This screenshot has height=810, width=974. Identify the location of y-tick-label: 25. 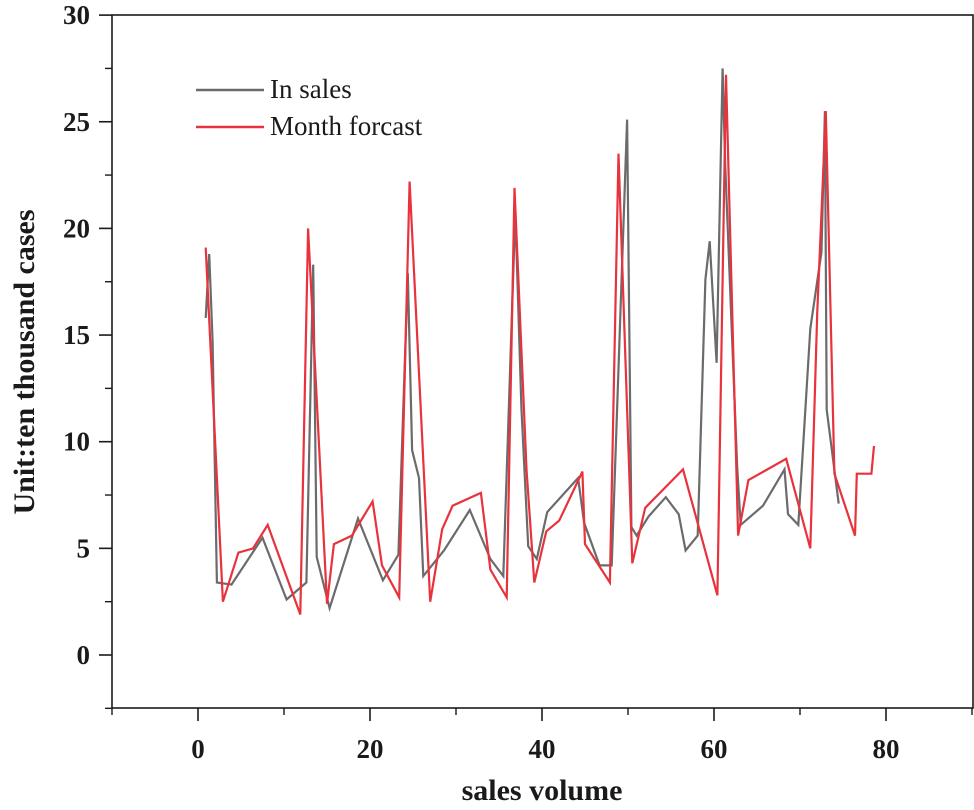
(76, 122).